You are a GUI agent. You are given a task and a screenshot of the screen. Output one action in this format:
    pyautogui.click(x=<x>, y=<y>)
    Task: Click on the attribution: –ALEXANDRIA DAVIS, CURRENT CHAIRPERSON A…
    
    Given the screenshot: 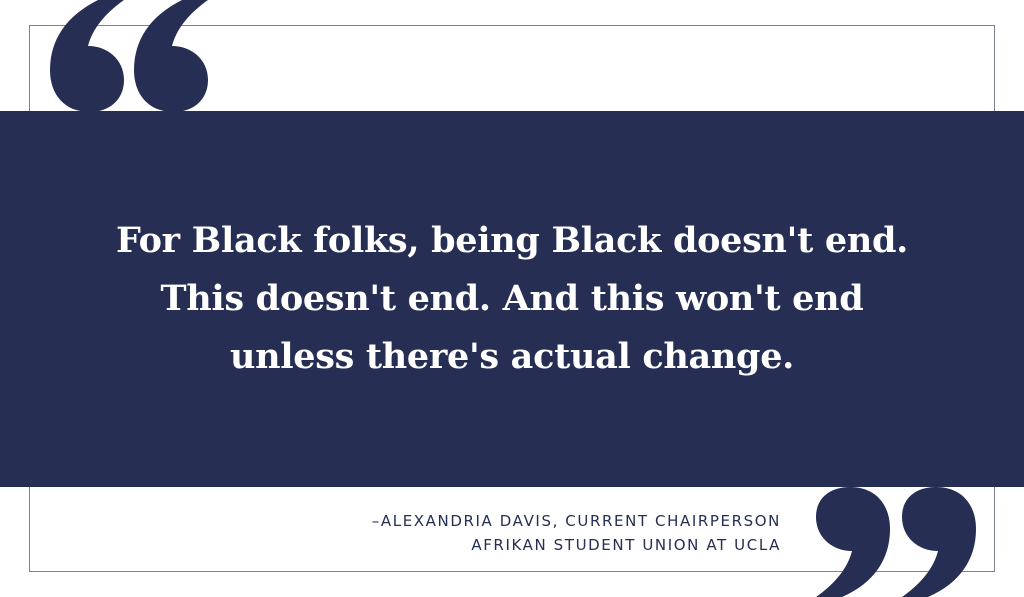 What is the action you would take?
    pyautogui.click(x=576, y=533)
    